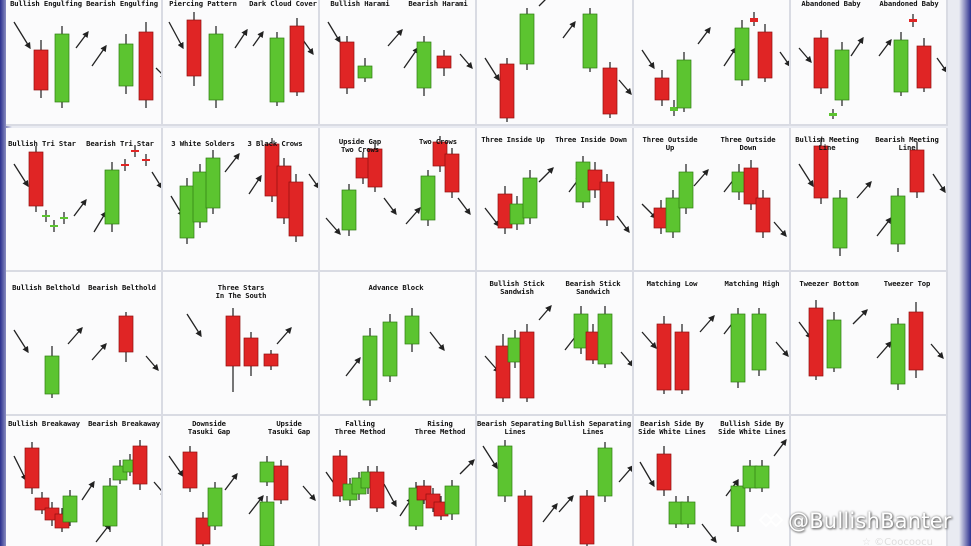 The image size is (971, 546). I want to click on pattern-cell-r0c1: Piercing Pattern Dark Cloud Cover, so click(241, 63).